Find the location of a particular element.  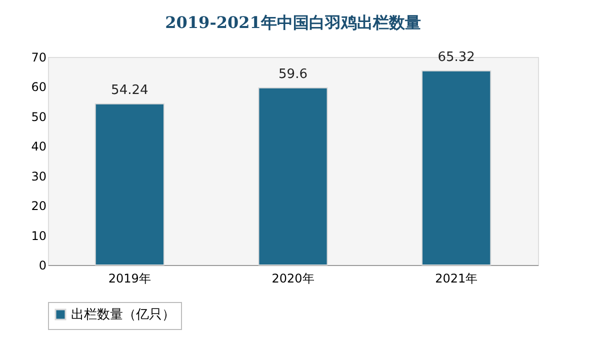

x-tick-label: 2020年 is located at coordinates (293, 279).